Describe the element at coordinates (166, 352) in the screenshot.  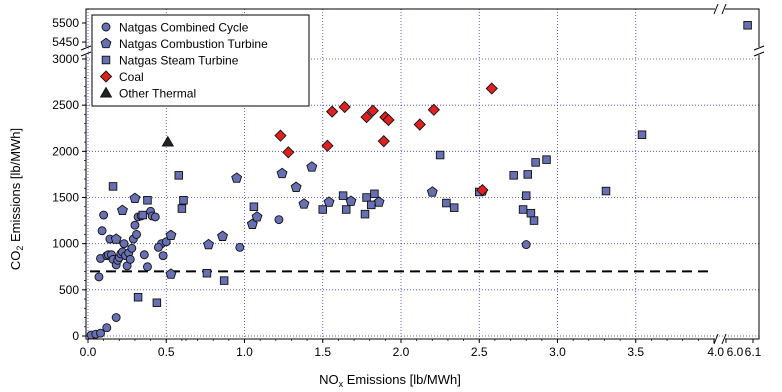
I see `x-tick-label: 0.5` at that location.